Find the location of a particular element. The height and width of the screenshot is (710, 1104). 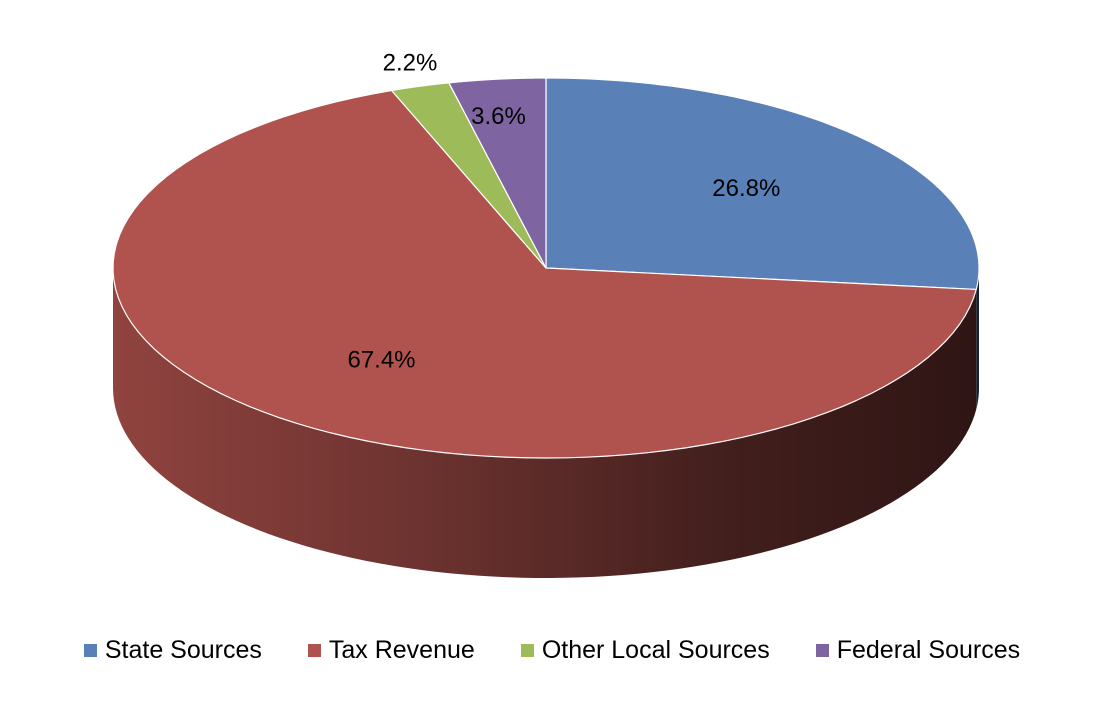

legend-item-other-local-sources: Other Local Sources is located at coordinates (645, 650).